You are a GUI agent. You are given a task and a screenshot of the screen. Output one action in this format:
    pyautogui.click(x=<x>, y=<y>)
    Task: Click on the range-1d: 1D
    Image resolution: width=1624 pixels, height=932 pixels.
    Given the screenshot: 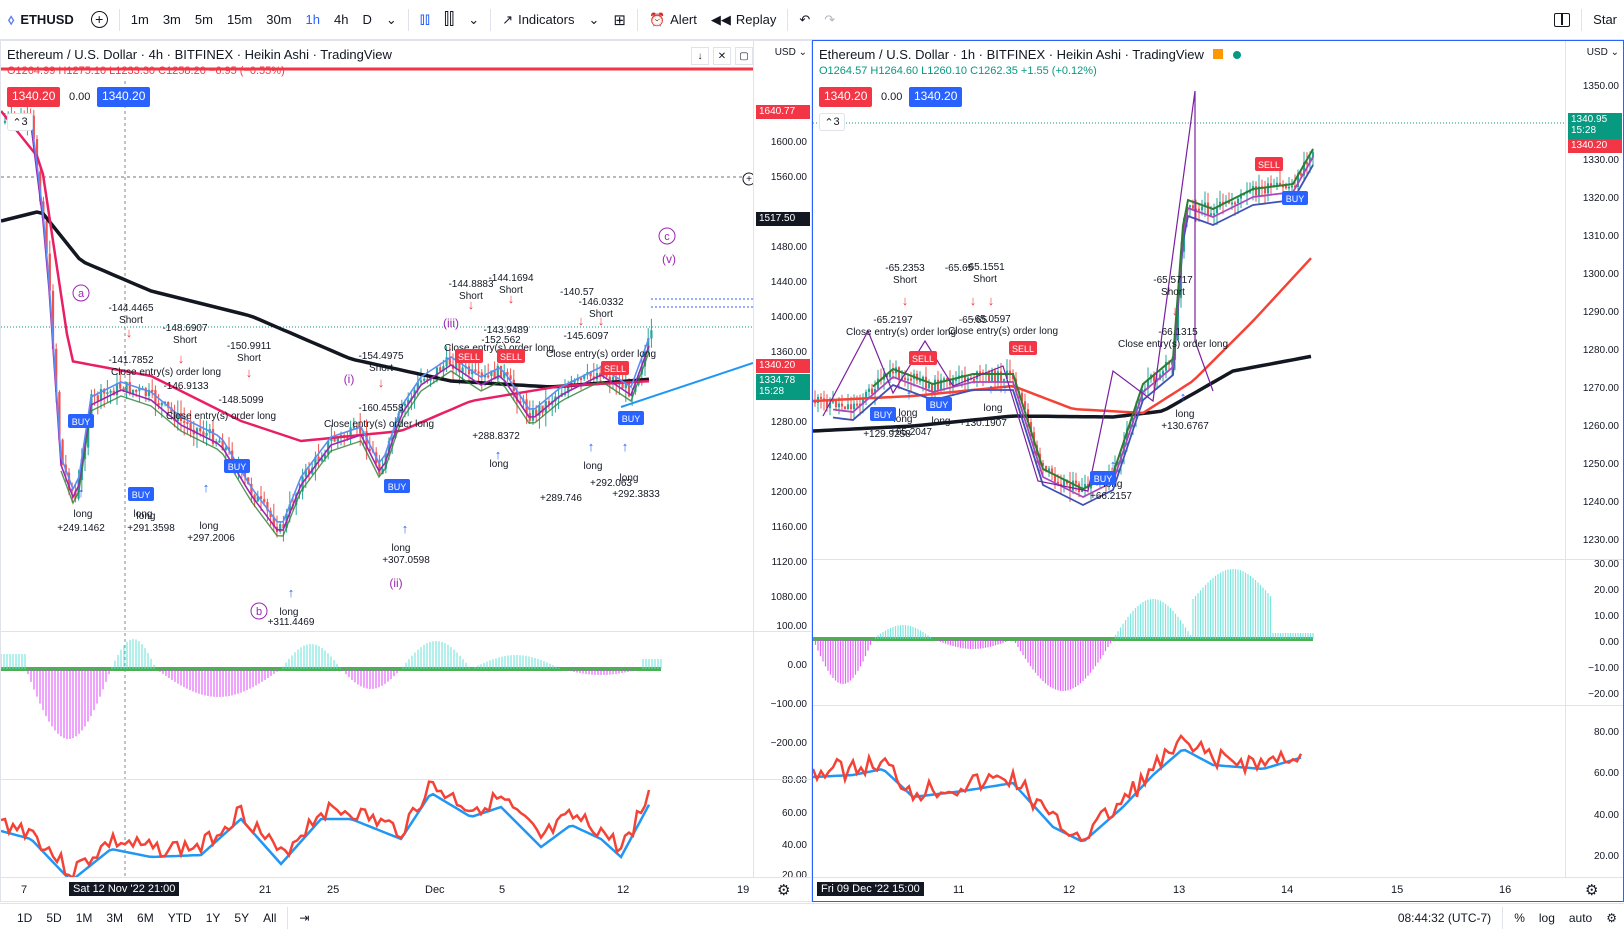 What is the action you would take?
    pyautogui.click(x=25, y=918)
    